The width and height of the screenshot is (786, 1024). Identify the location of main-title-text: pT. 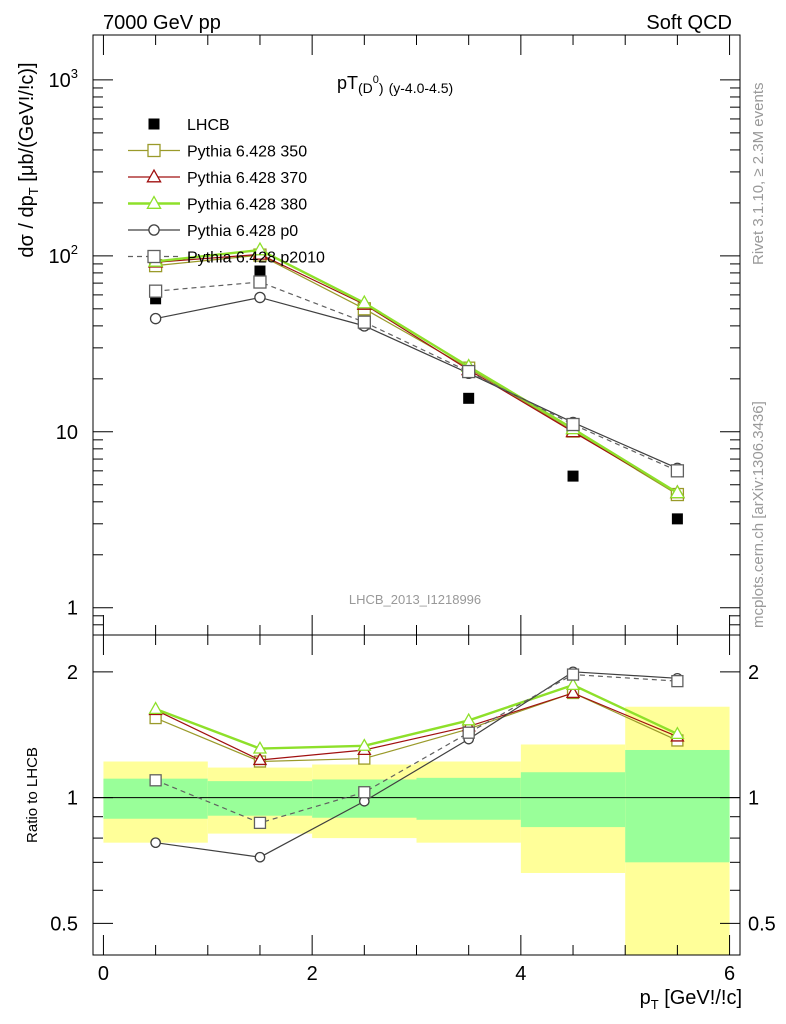
(347, 83).